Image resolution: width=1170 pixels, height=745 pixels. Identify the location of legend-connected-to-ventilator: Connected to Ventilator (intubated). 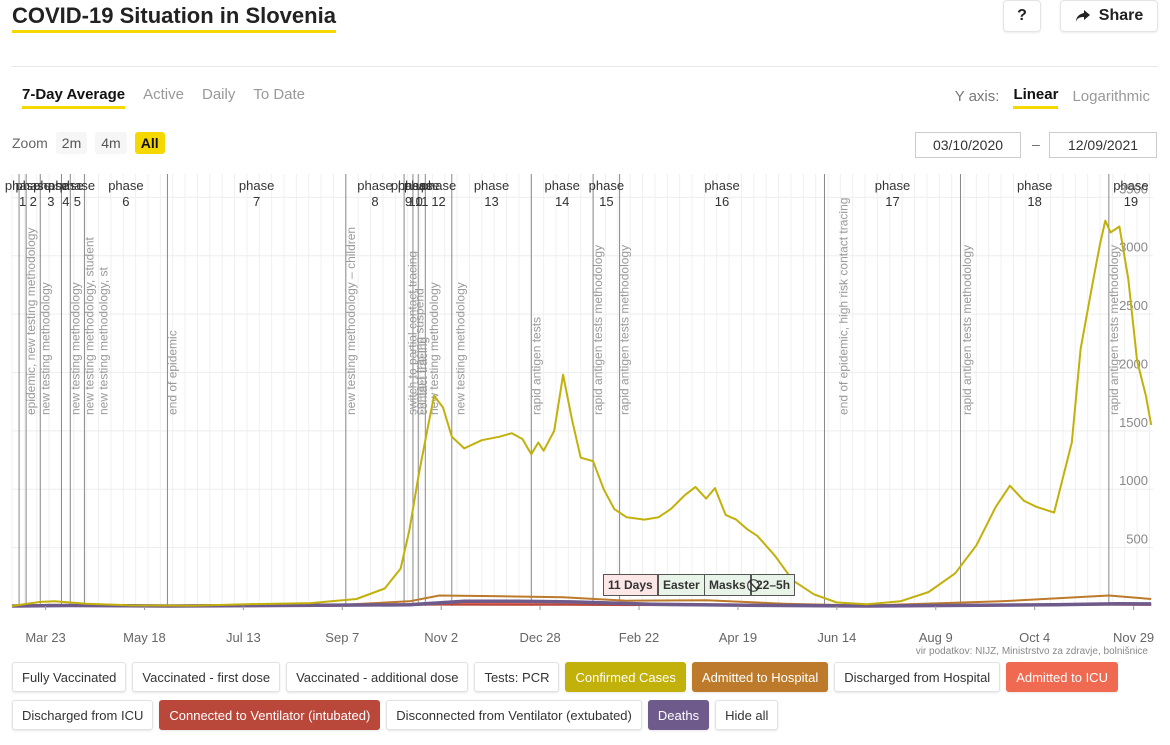
(270, 715).